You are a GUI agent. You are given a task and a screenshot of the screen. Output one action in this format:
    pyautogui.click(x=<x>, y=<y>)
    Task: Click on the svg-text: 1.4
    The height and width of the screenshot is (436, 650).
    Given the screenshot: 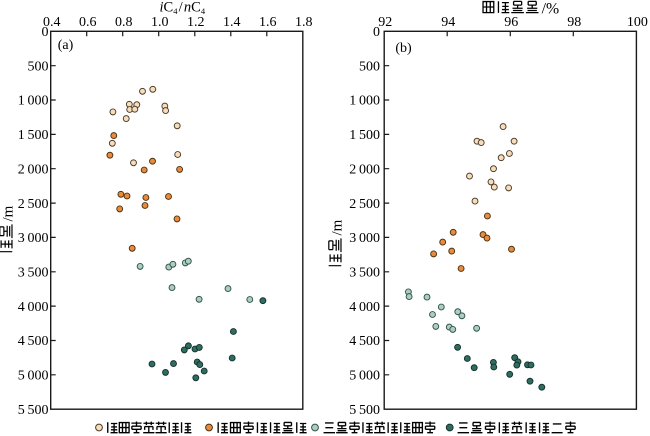 What is the action you would take?
    pyautogui.click(x=232, y=22)
    